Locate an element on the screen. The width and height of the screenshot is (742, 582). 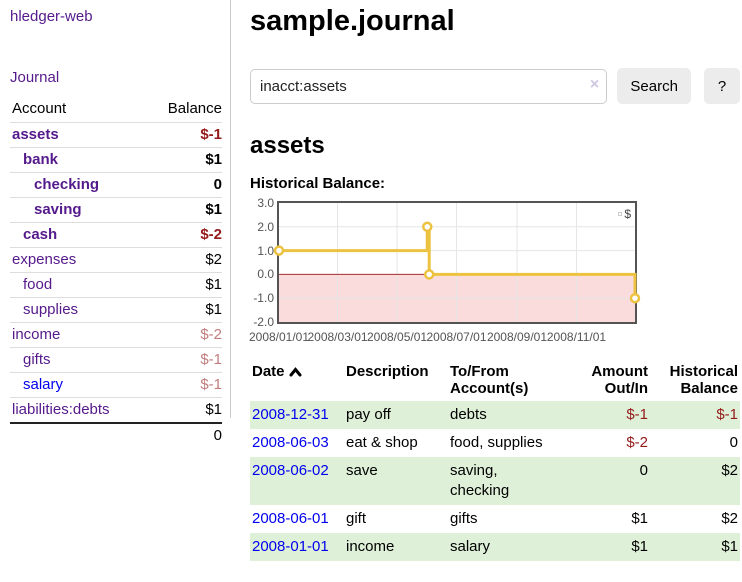
transaction-amount: 0 is located at coordinates (643, 470).